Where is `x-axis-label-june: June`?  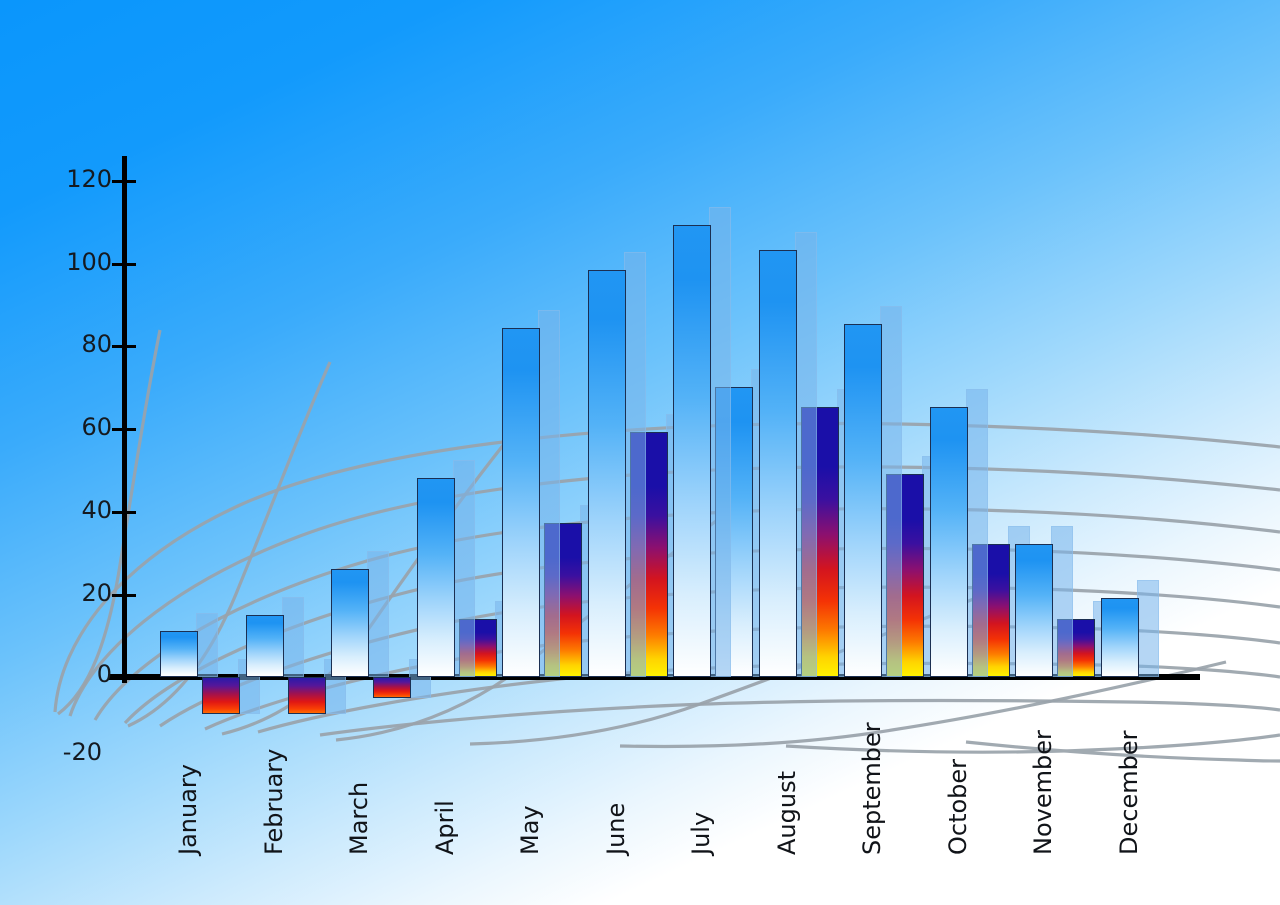
x-axis-label-june: June is located at coordinates (615, 828).